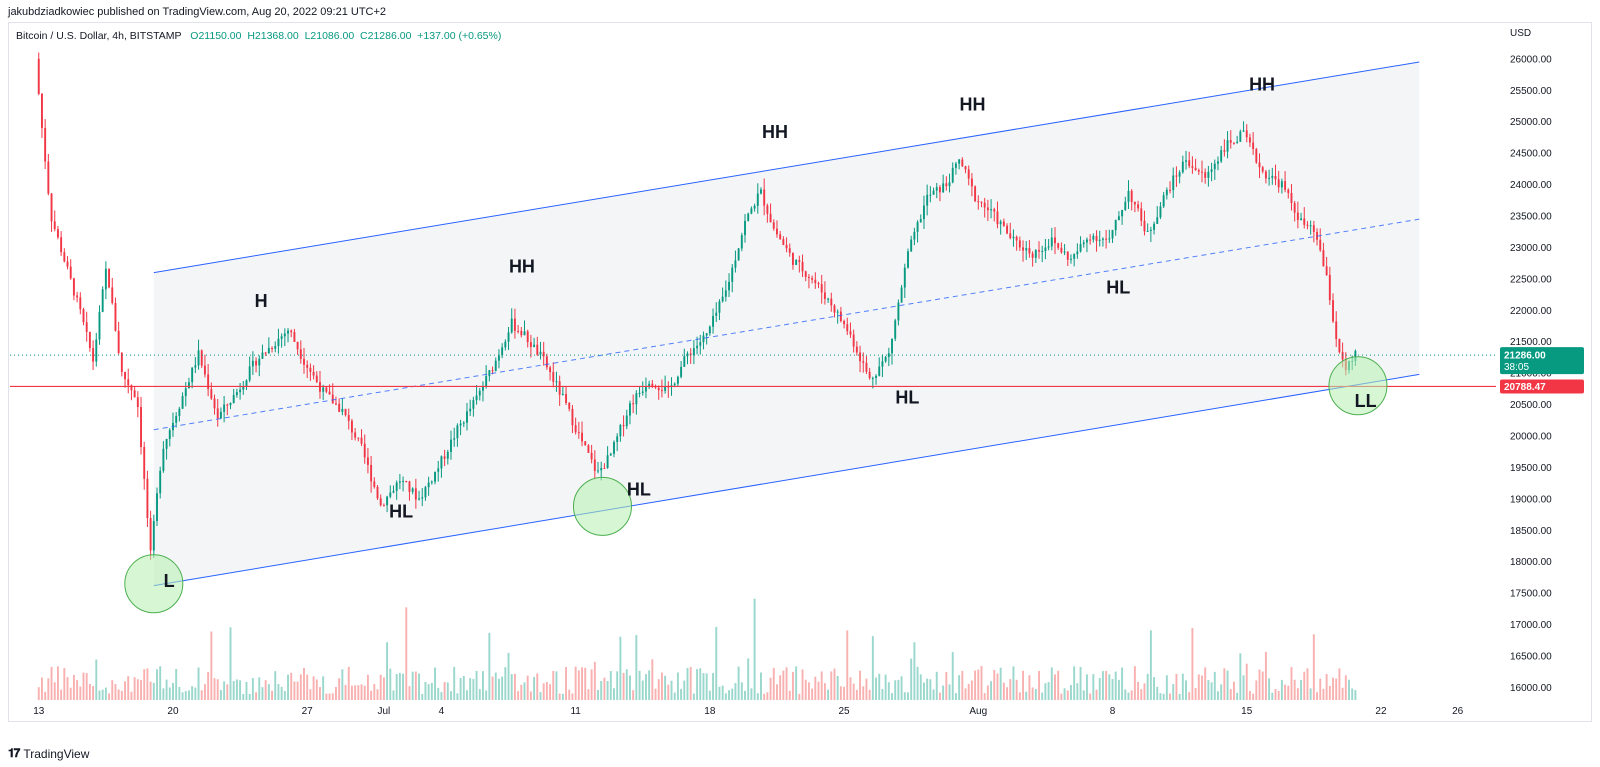  Describe the element at coordinates (329, 36) in the screenshot. I see `ohlc-low: L21086.00` at that location.